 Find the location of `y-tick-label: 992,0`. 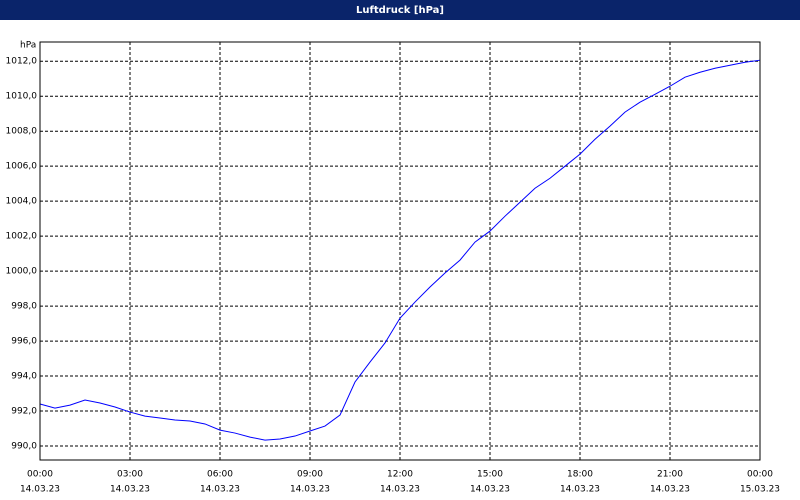

y-tick-label: 992,0 is located at coordinates (24, 412).